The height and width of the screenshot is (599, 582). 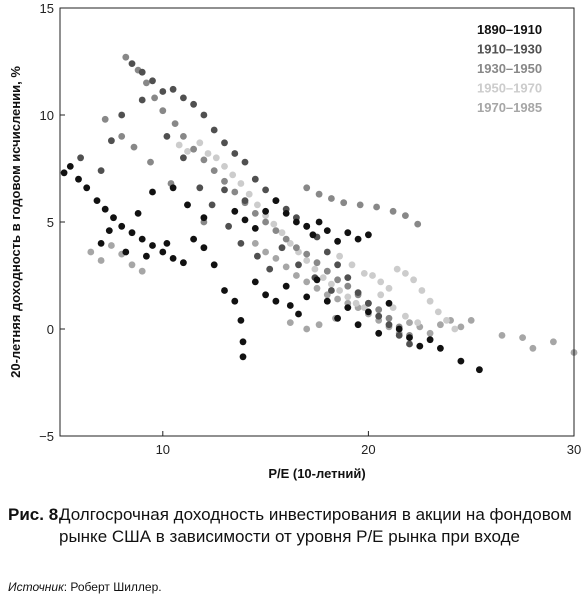 What do you see at coordinates (112, 587) in the screenshot?
I see `source-text: : Роберт Шиллер.` at bounding box center [112, 587].